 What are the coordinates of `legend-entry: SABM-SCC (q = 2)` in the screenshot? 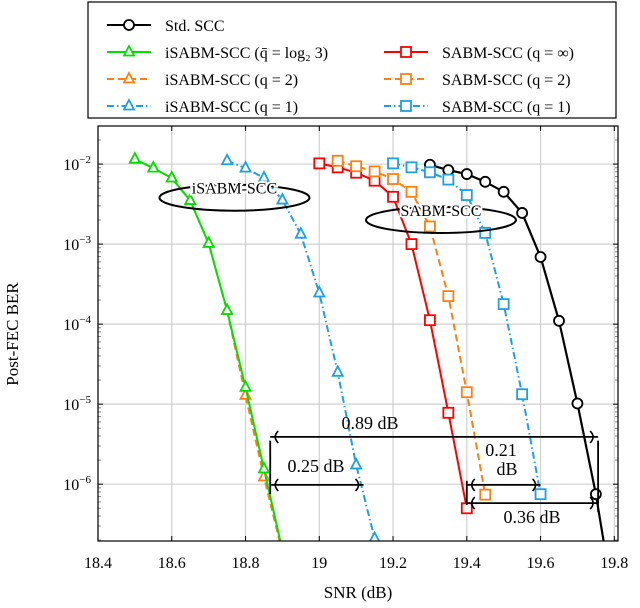 It's located at (477, 80).